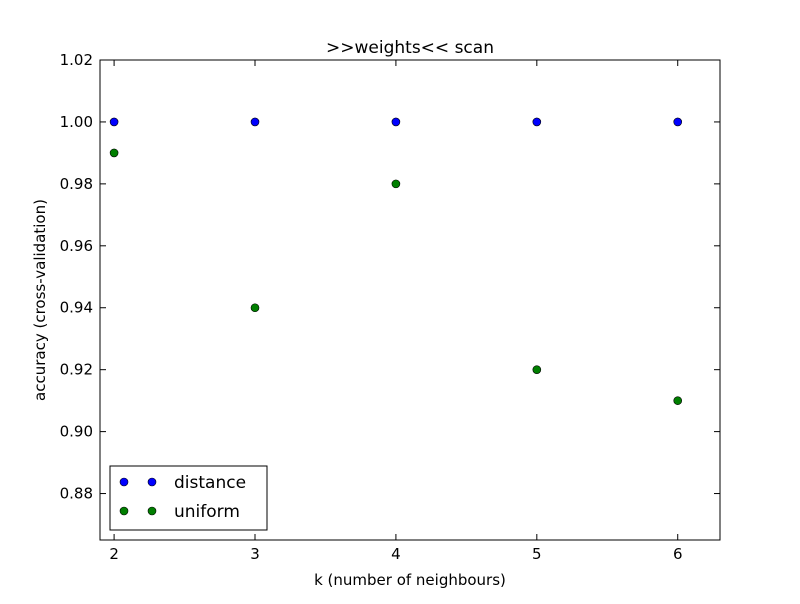 The image size is (800, 604). I want to click on x-tick-label: 2, so click(114, 554).